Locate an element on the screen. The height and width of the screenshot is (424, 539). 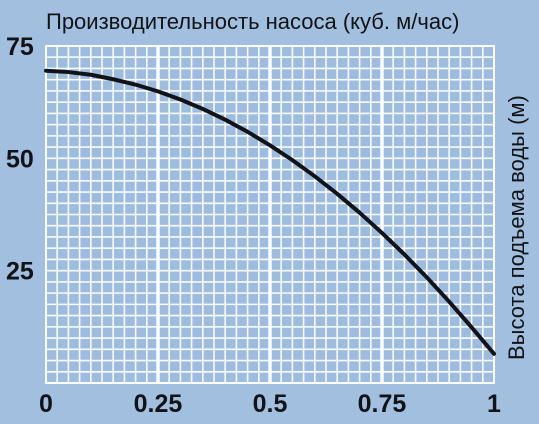
y-tick-label: 25 is located at coordinates (20, 272).